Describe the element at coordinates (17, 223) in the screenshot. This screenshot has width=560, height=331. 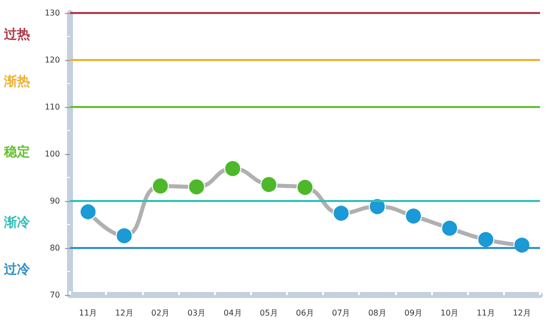
I see `text: 渐冷` at that location.